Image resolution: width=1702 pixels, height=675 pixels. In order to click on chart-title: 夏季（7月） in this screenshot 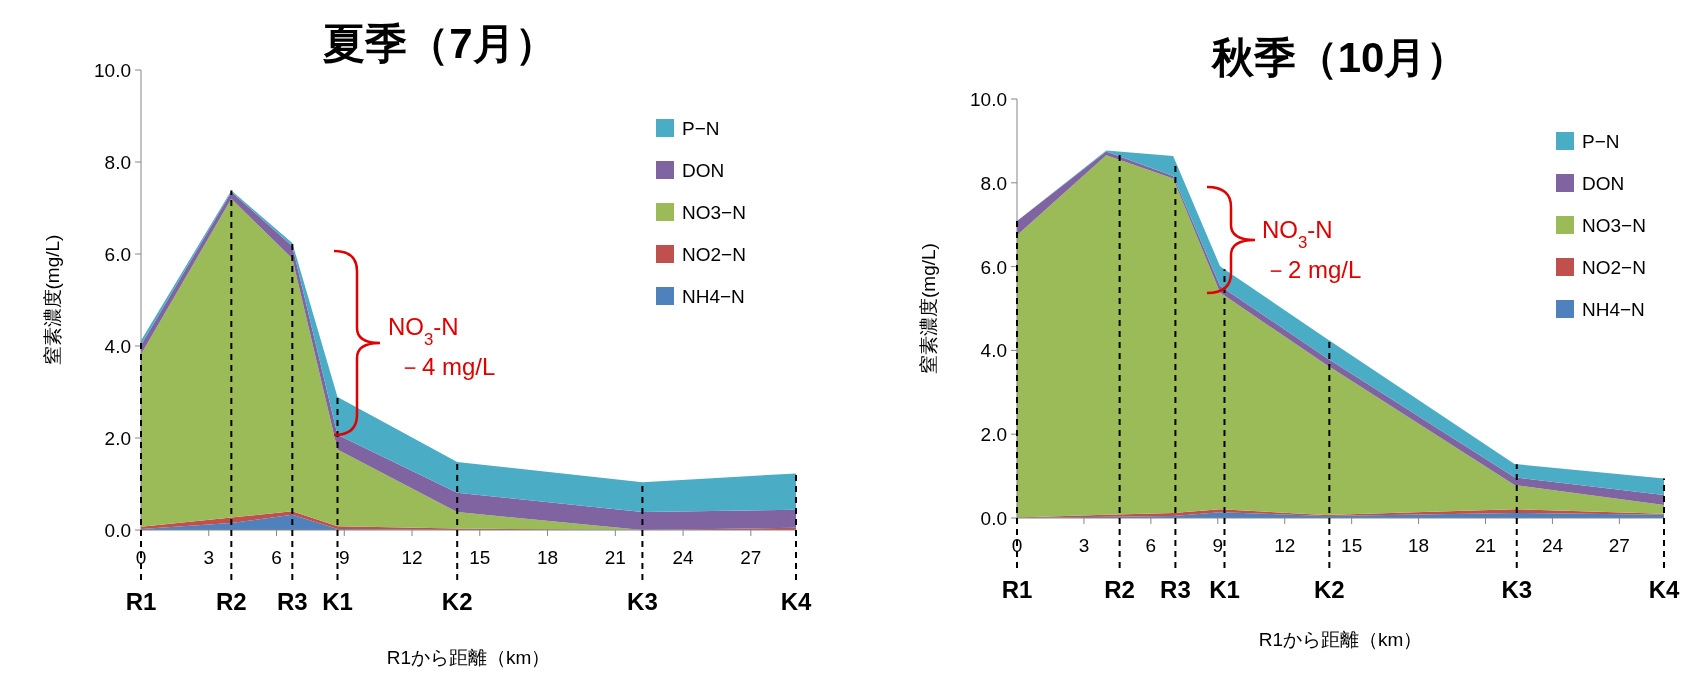, I will do `click(440, 43)`.